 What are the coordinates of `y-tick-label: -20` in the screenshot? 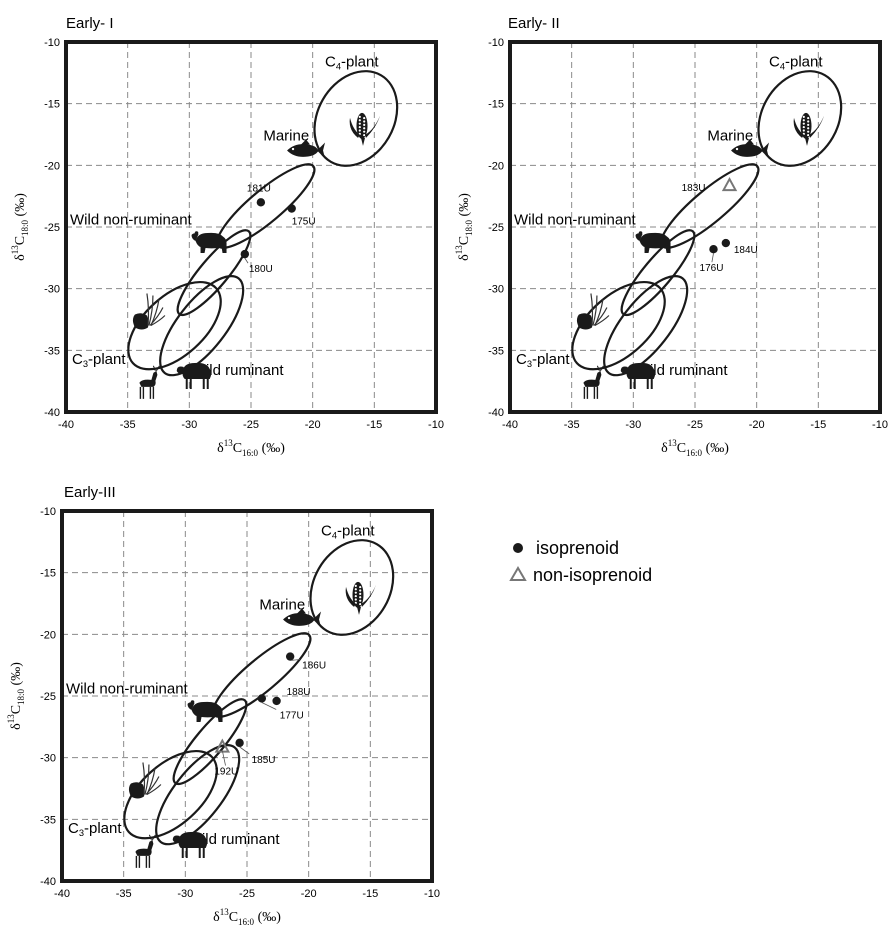 It's located at (52, 166).